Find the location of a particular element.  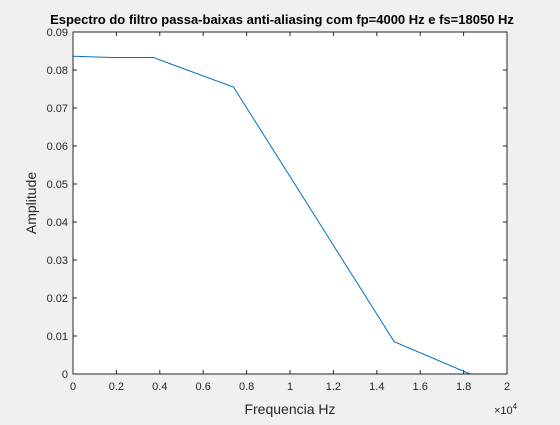

x-tick-label: 0.2 is located at coordinates (116, 387).